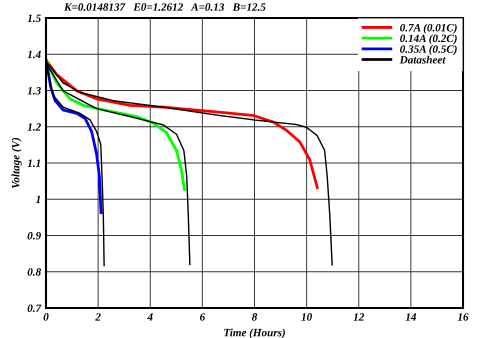  What do you see at coordinates (34, 236) in the screenshot?
I see `y-tick-label: 0.9` at bounding box center [34, 236].